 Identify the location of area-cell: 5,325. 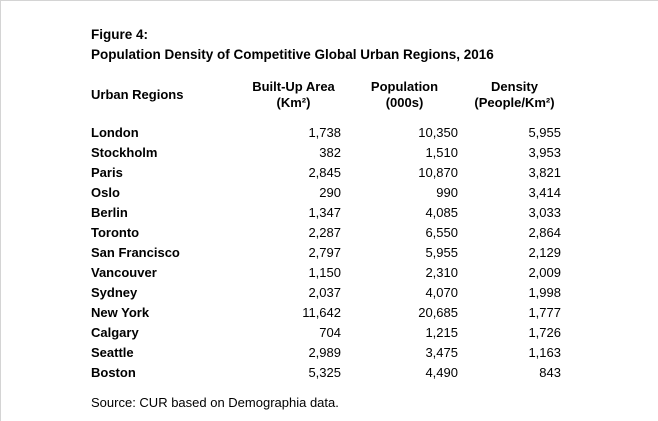
(324, 372).